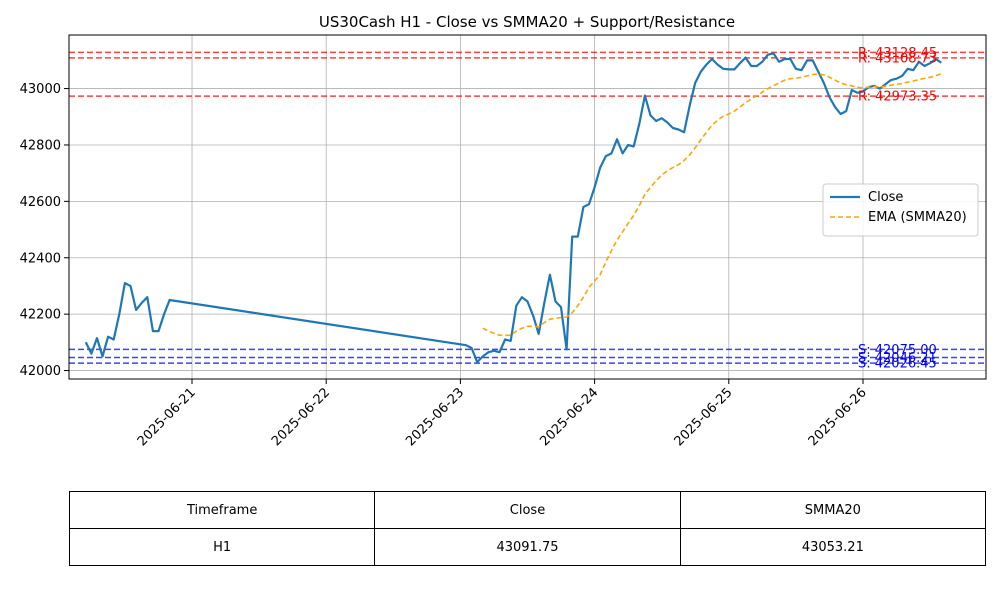 Image resolution: width=1000 pixels, height=600 pixels. What do you see at coordinates (40, 145) in the screenshot?
I see `y-tick-label: 42800` at bounding box center [40, 145].